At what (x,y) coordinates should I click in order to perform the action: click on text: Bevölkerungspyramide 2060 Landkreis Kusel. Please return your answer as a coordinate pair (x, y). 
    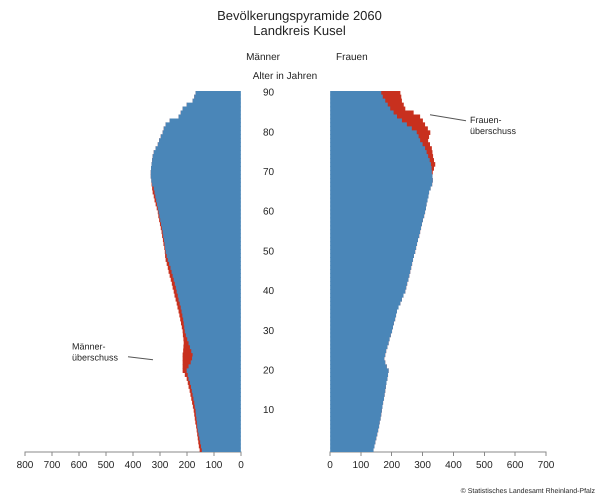
    Looking at the image, I should click on (299, 23).